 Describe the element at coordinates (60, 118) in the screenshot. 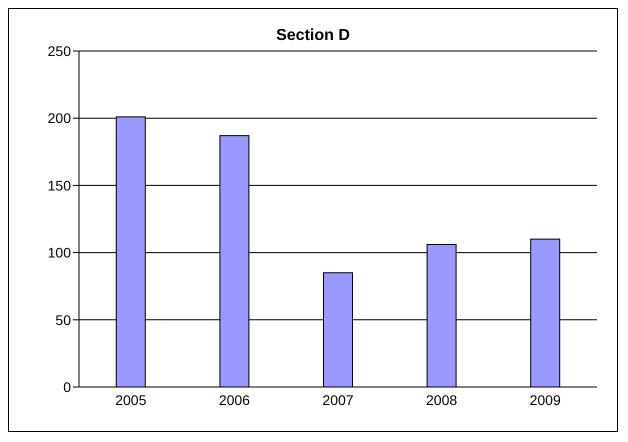

I see `y-tick-label: 200` at that location.